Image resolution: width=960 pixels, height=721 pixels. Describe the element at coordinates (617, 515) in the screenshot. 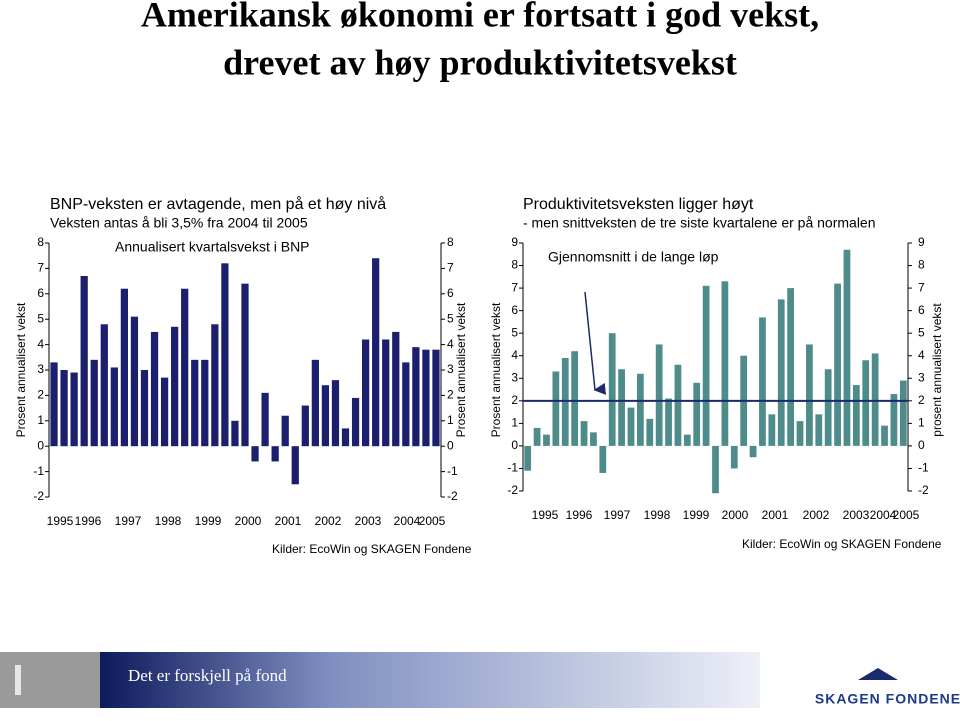

I see `x-tick-label: 1997` at that location.